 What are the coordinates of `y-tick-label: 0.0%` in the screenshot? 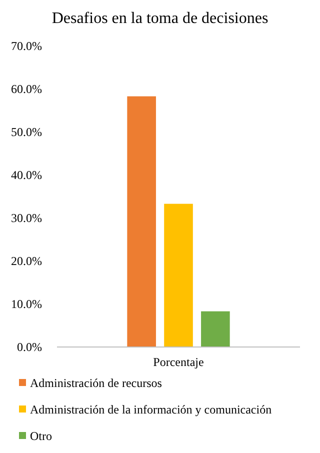 It's located at (29, 347).